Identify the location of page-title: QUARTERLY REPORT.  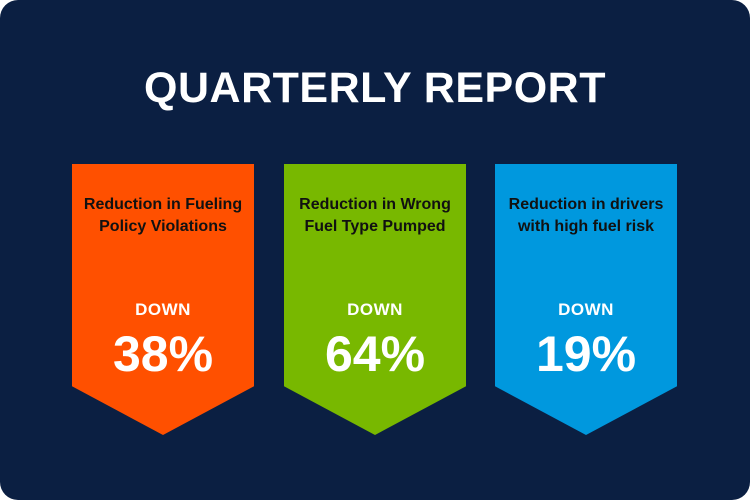
(375, 88).